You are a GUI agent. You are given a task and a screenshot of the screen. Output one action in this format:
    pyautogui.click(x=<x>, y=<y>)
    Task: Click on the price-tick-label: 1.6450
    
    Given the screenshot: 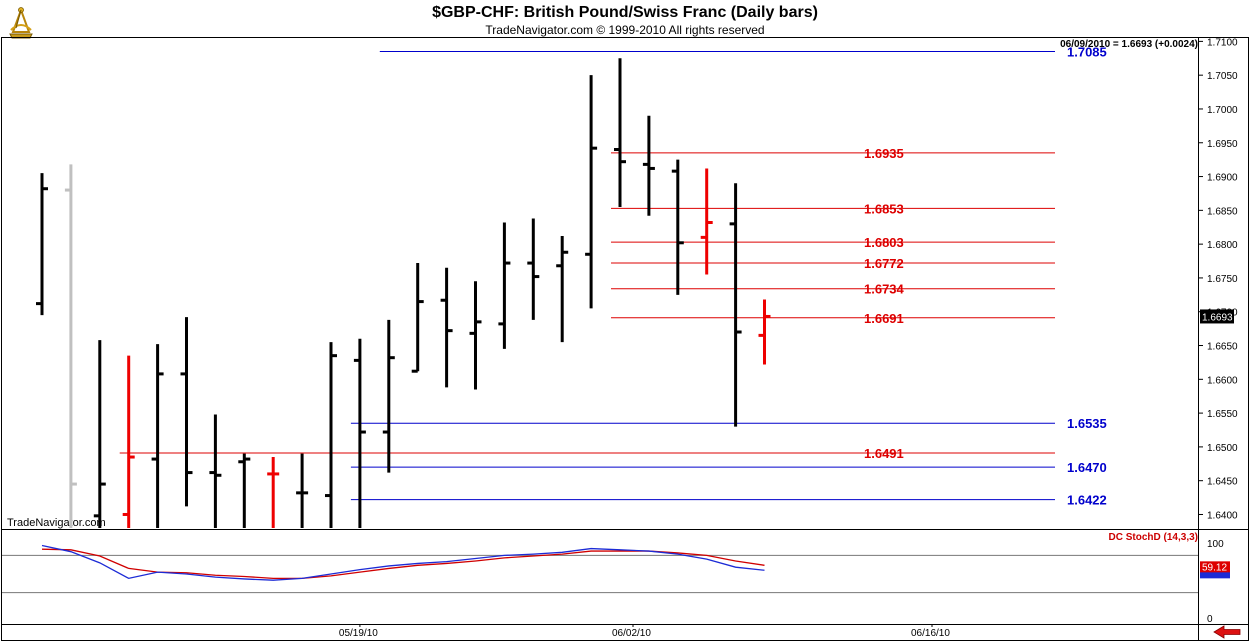 What is the action you would take?
    pyautogui.click(x=1222, y=482)
    